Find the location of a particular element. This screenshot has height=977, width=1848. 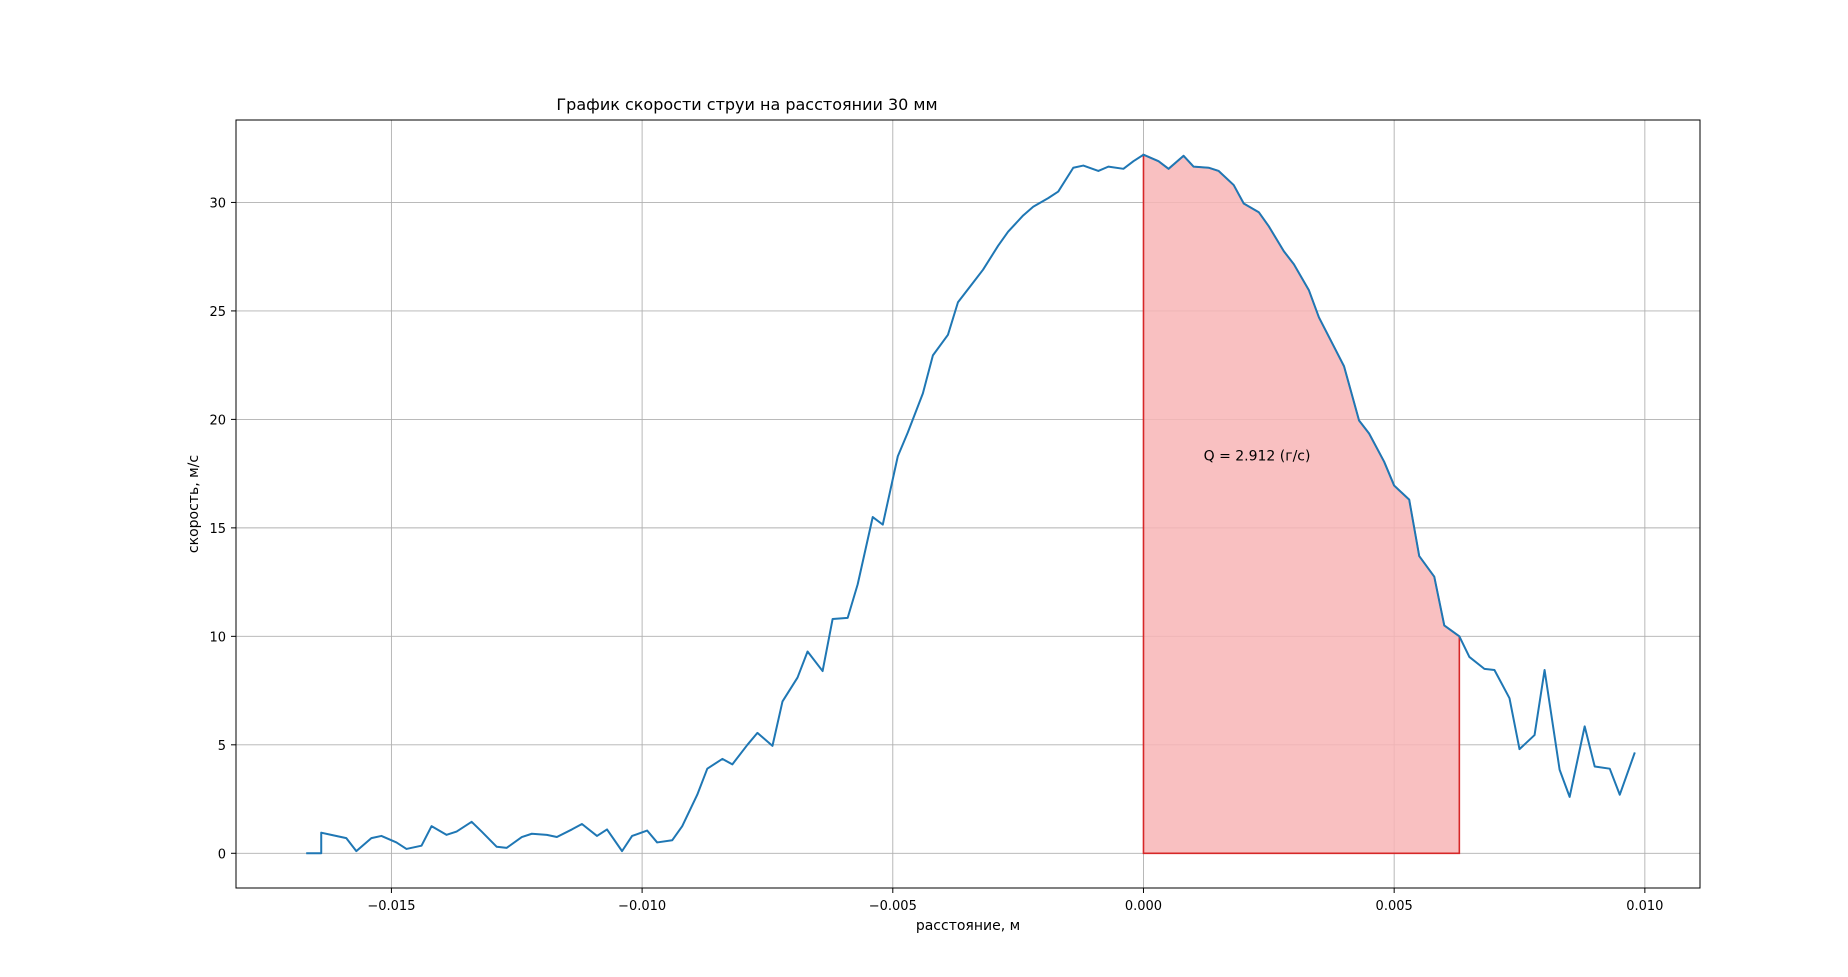

y-tick-label: 5 is located at coordinates (222, 746).